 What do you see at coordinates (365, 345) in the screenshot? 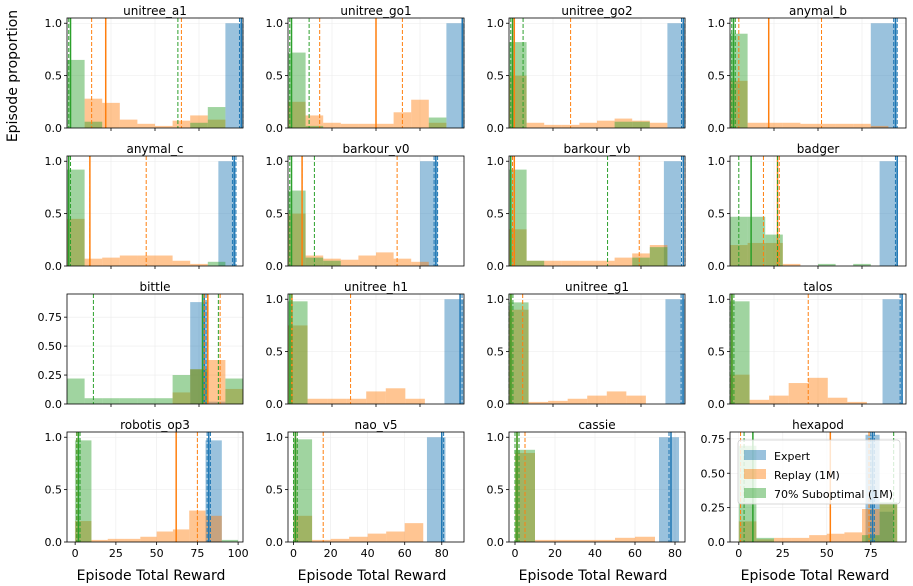
I see `panel-unitree_h1: unitree_h1 0.0 0.5 1.0` at bounding box center [365, 345].